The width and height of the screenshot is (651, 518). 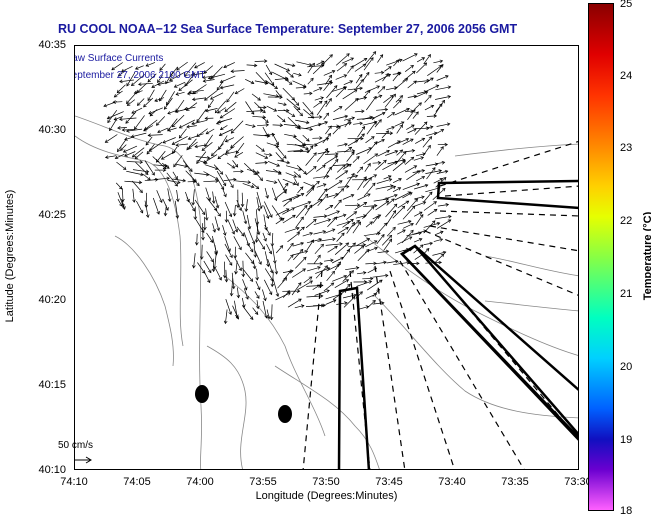 What do you see at coordinates (626, 367) in the screenshot?
I see `colorbar-tick: 20` at bounding box center [626, 367].